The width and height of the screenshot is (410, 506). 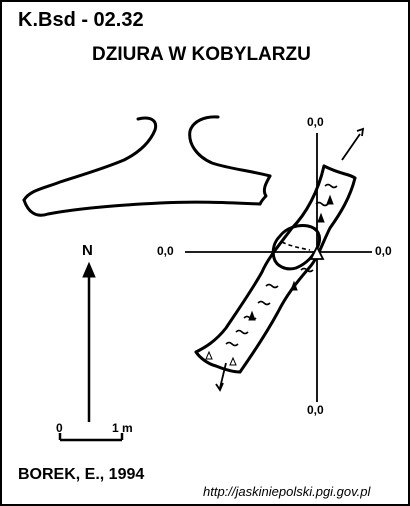 I want to click on coordinate-label-left: 0,0, so click(x=165, y=251).